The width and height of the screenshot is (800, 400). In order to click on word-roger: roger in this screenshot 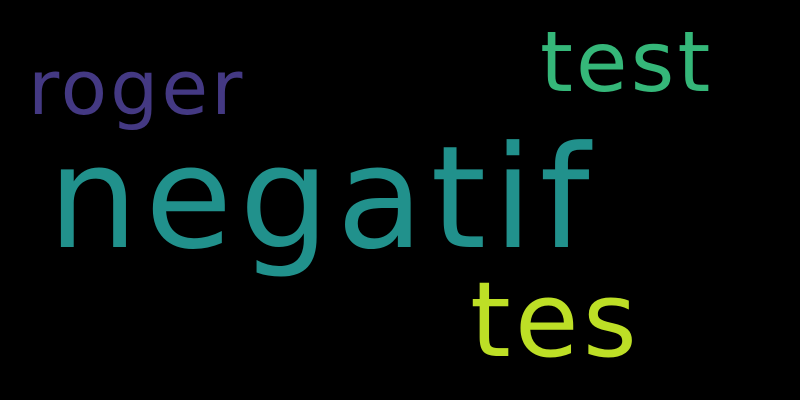, I will do `click(137, 87)`.